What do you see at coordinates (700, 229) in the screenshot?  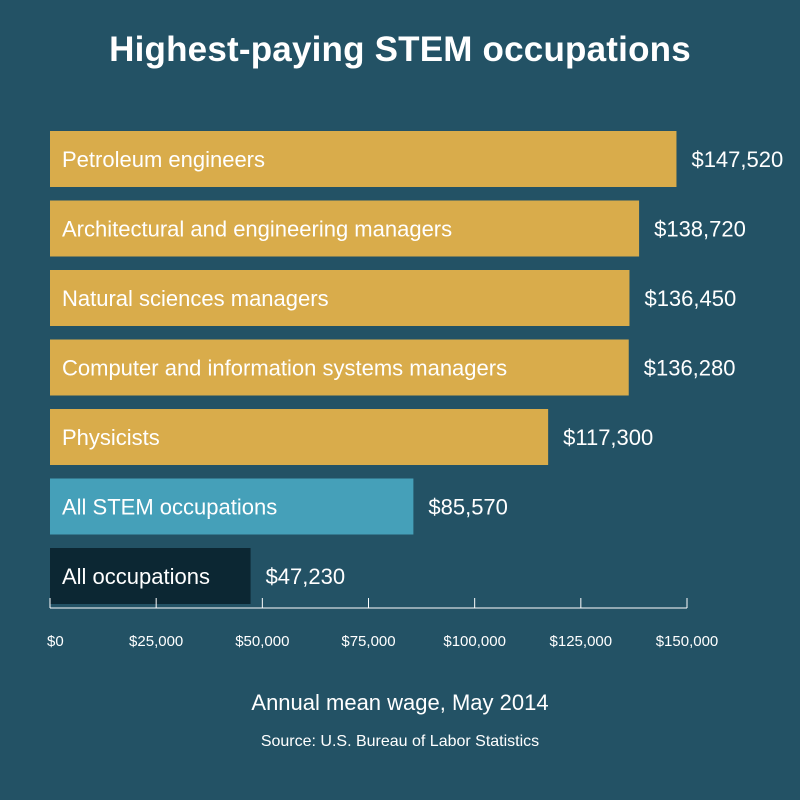 I see `value-label-1: $138,720` at bounding box center [700, 229].